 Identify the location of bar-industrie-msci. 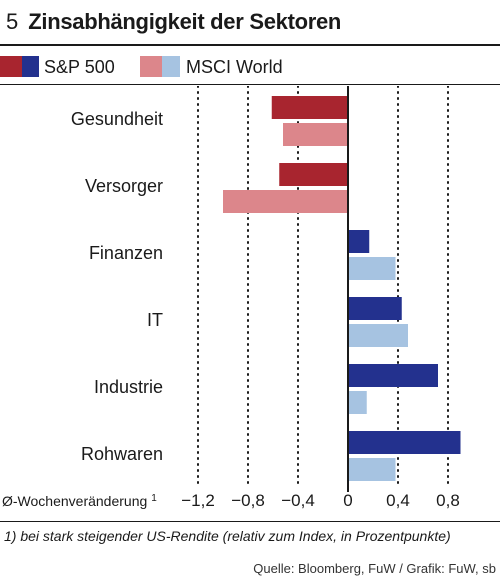
(357, 402).